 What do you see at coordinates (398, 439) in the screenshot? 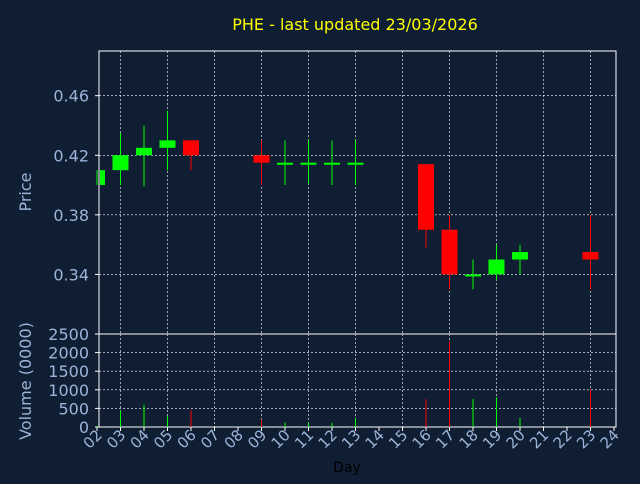
I see `day-tick-label: 15` at bounding box center [398, 439].